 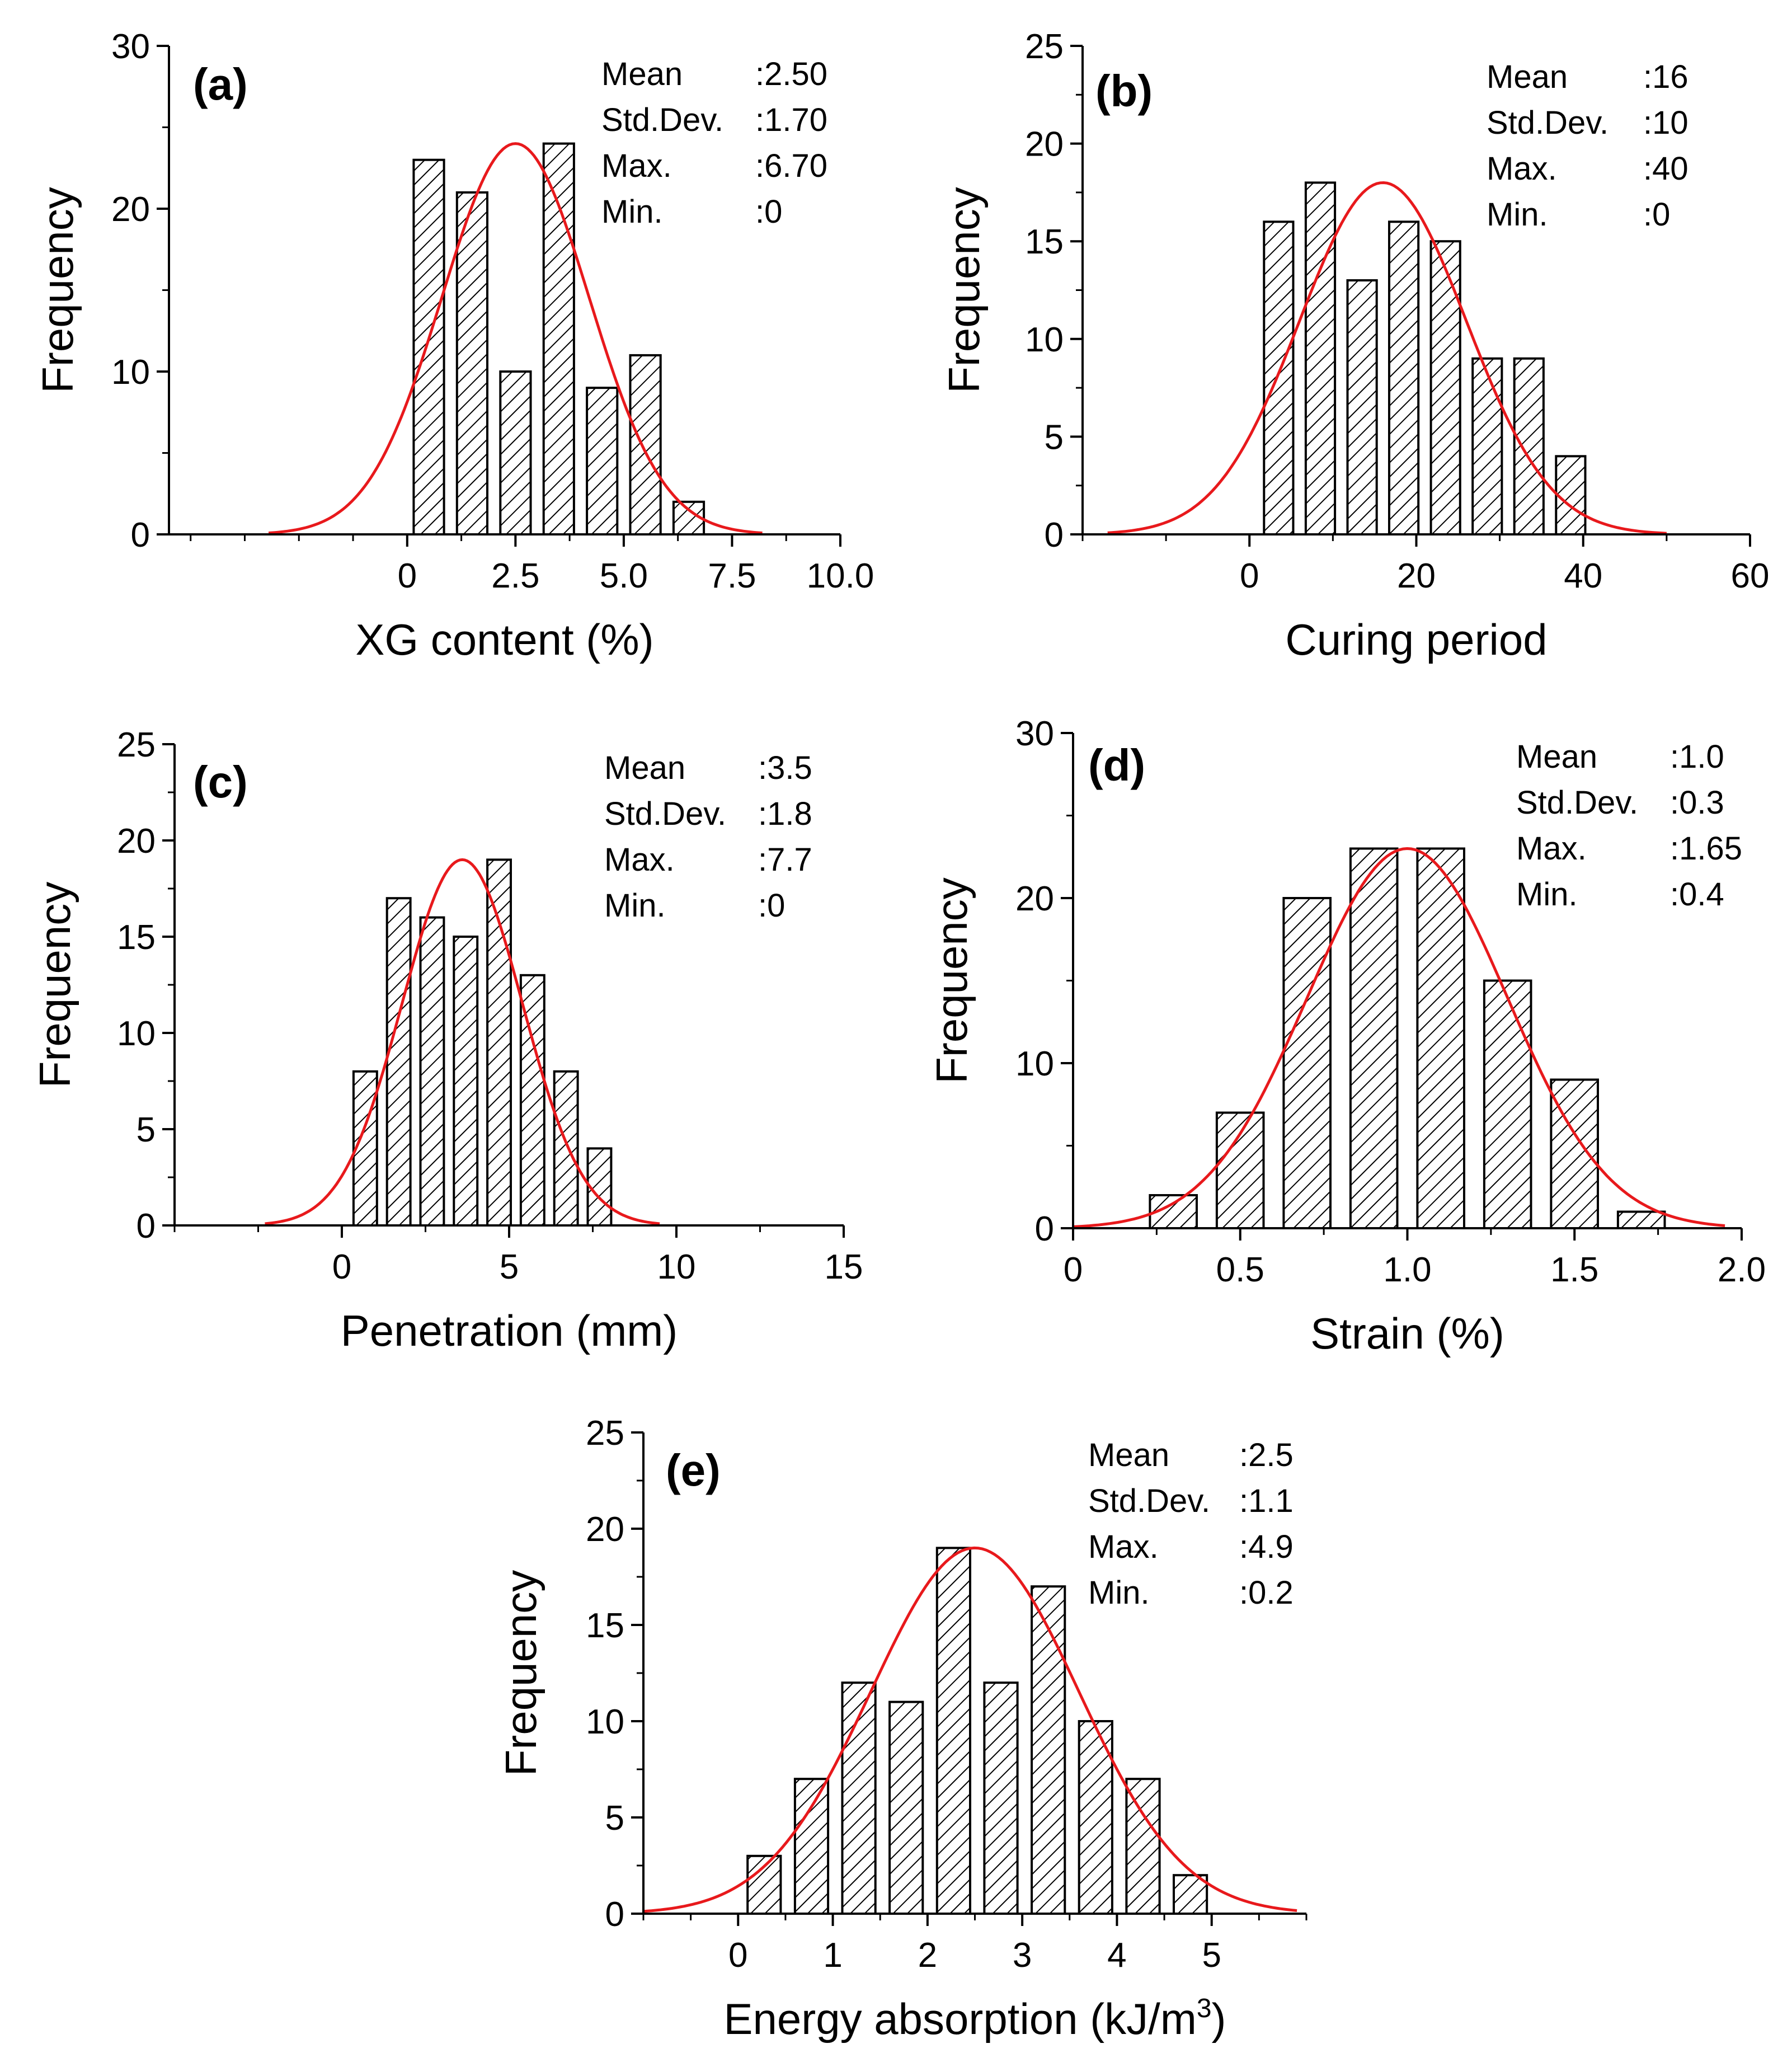 I want to click on stat-value: :16, so click(x=1665, y=77).